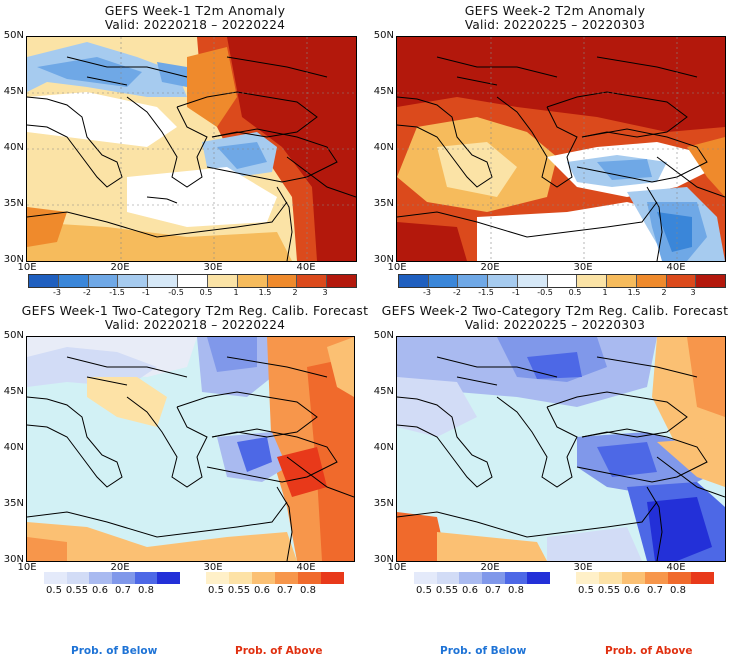  I want to click on colorbar-label: -2, so click(87, 292).